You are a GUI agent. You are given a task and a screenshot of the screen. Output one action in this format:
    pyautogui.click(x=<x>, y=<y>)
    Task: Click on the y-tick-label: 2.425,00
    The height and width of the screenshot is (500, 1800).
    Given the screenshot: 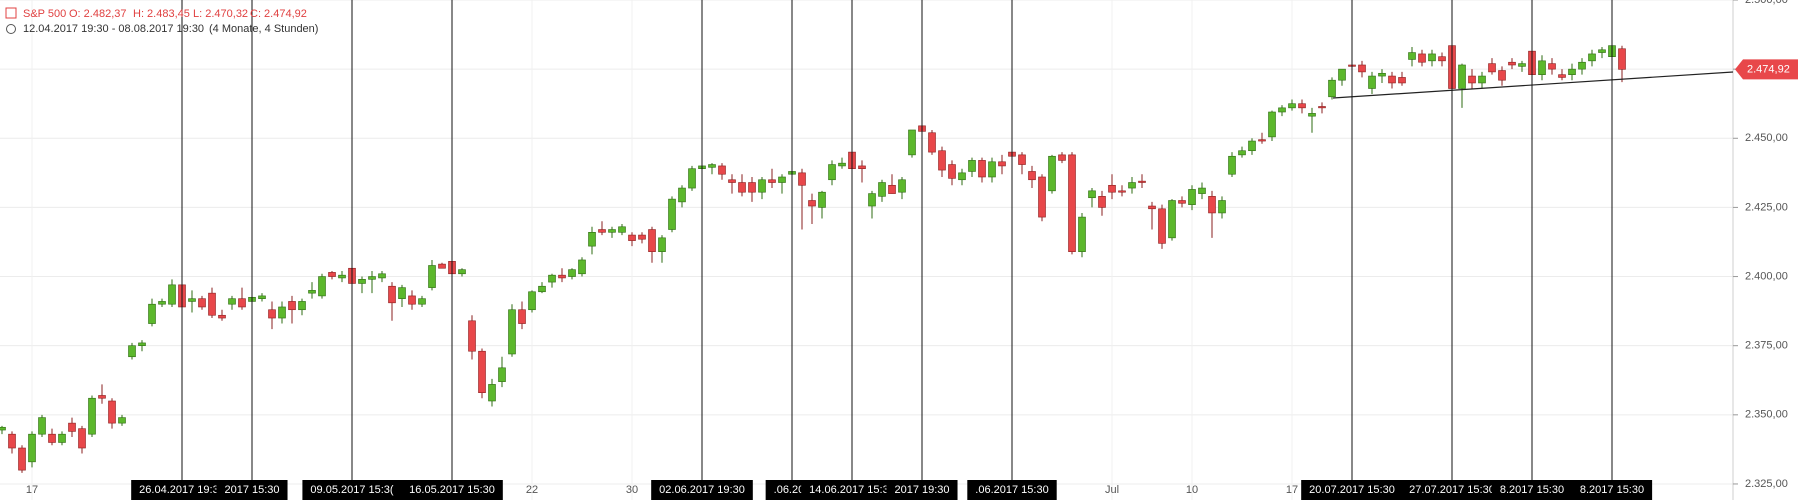 What is the action you would take?
    pyautogui.click(x=1766, y=207)
    